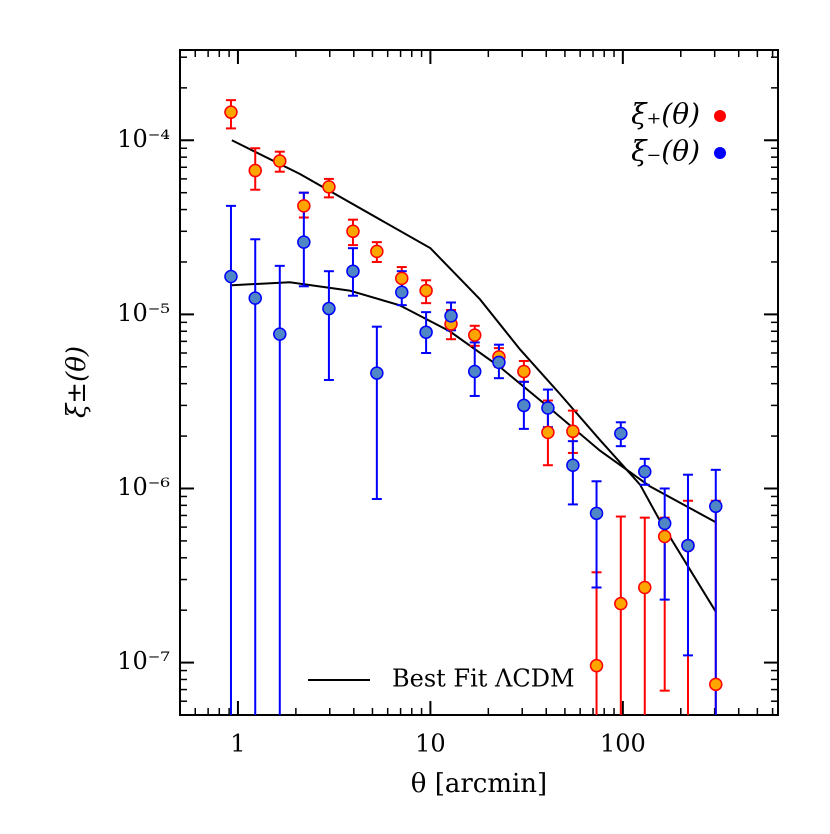  Describe the element at coordinates (143, 139) in the screenshot. I see `y-tick-label: 10⁻⁴` at that location.